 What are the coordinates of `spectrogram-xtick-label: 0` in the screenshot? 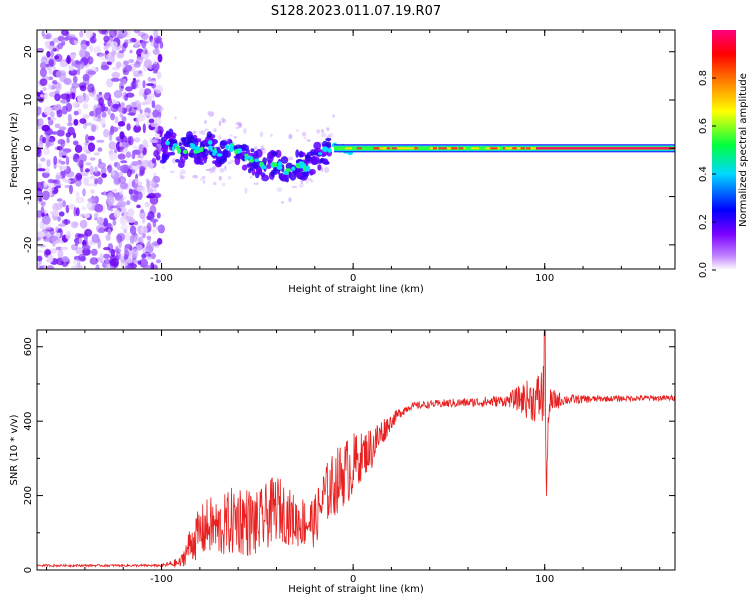 It's located at (353, 278).